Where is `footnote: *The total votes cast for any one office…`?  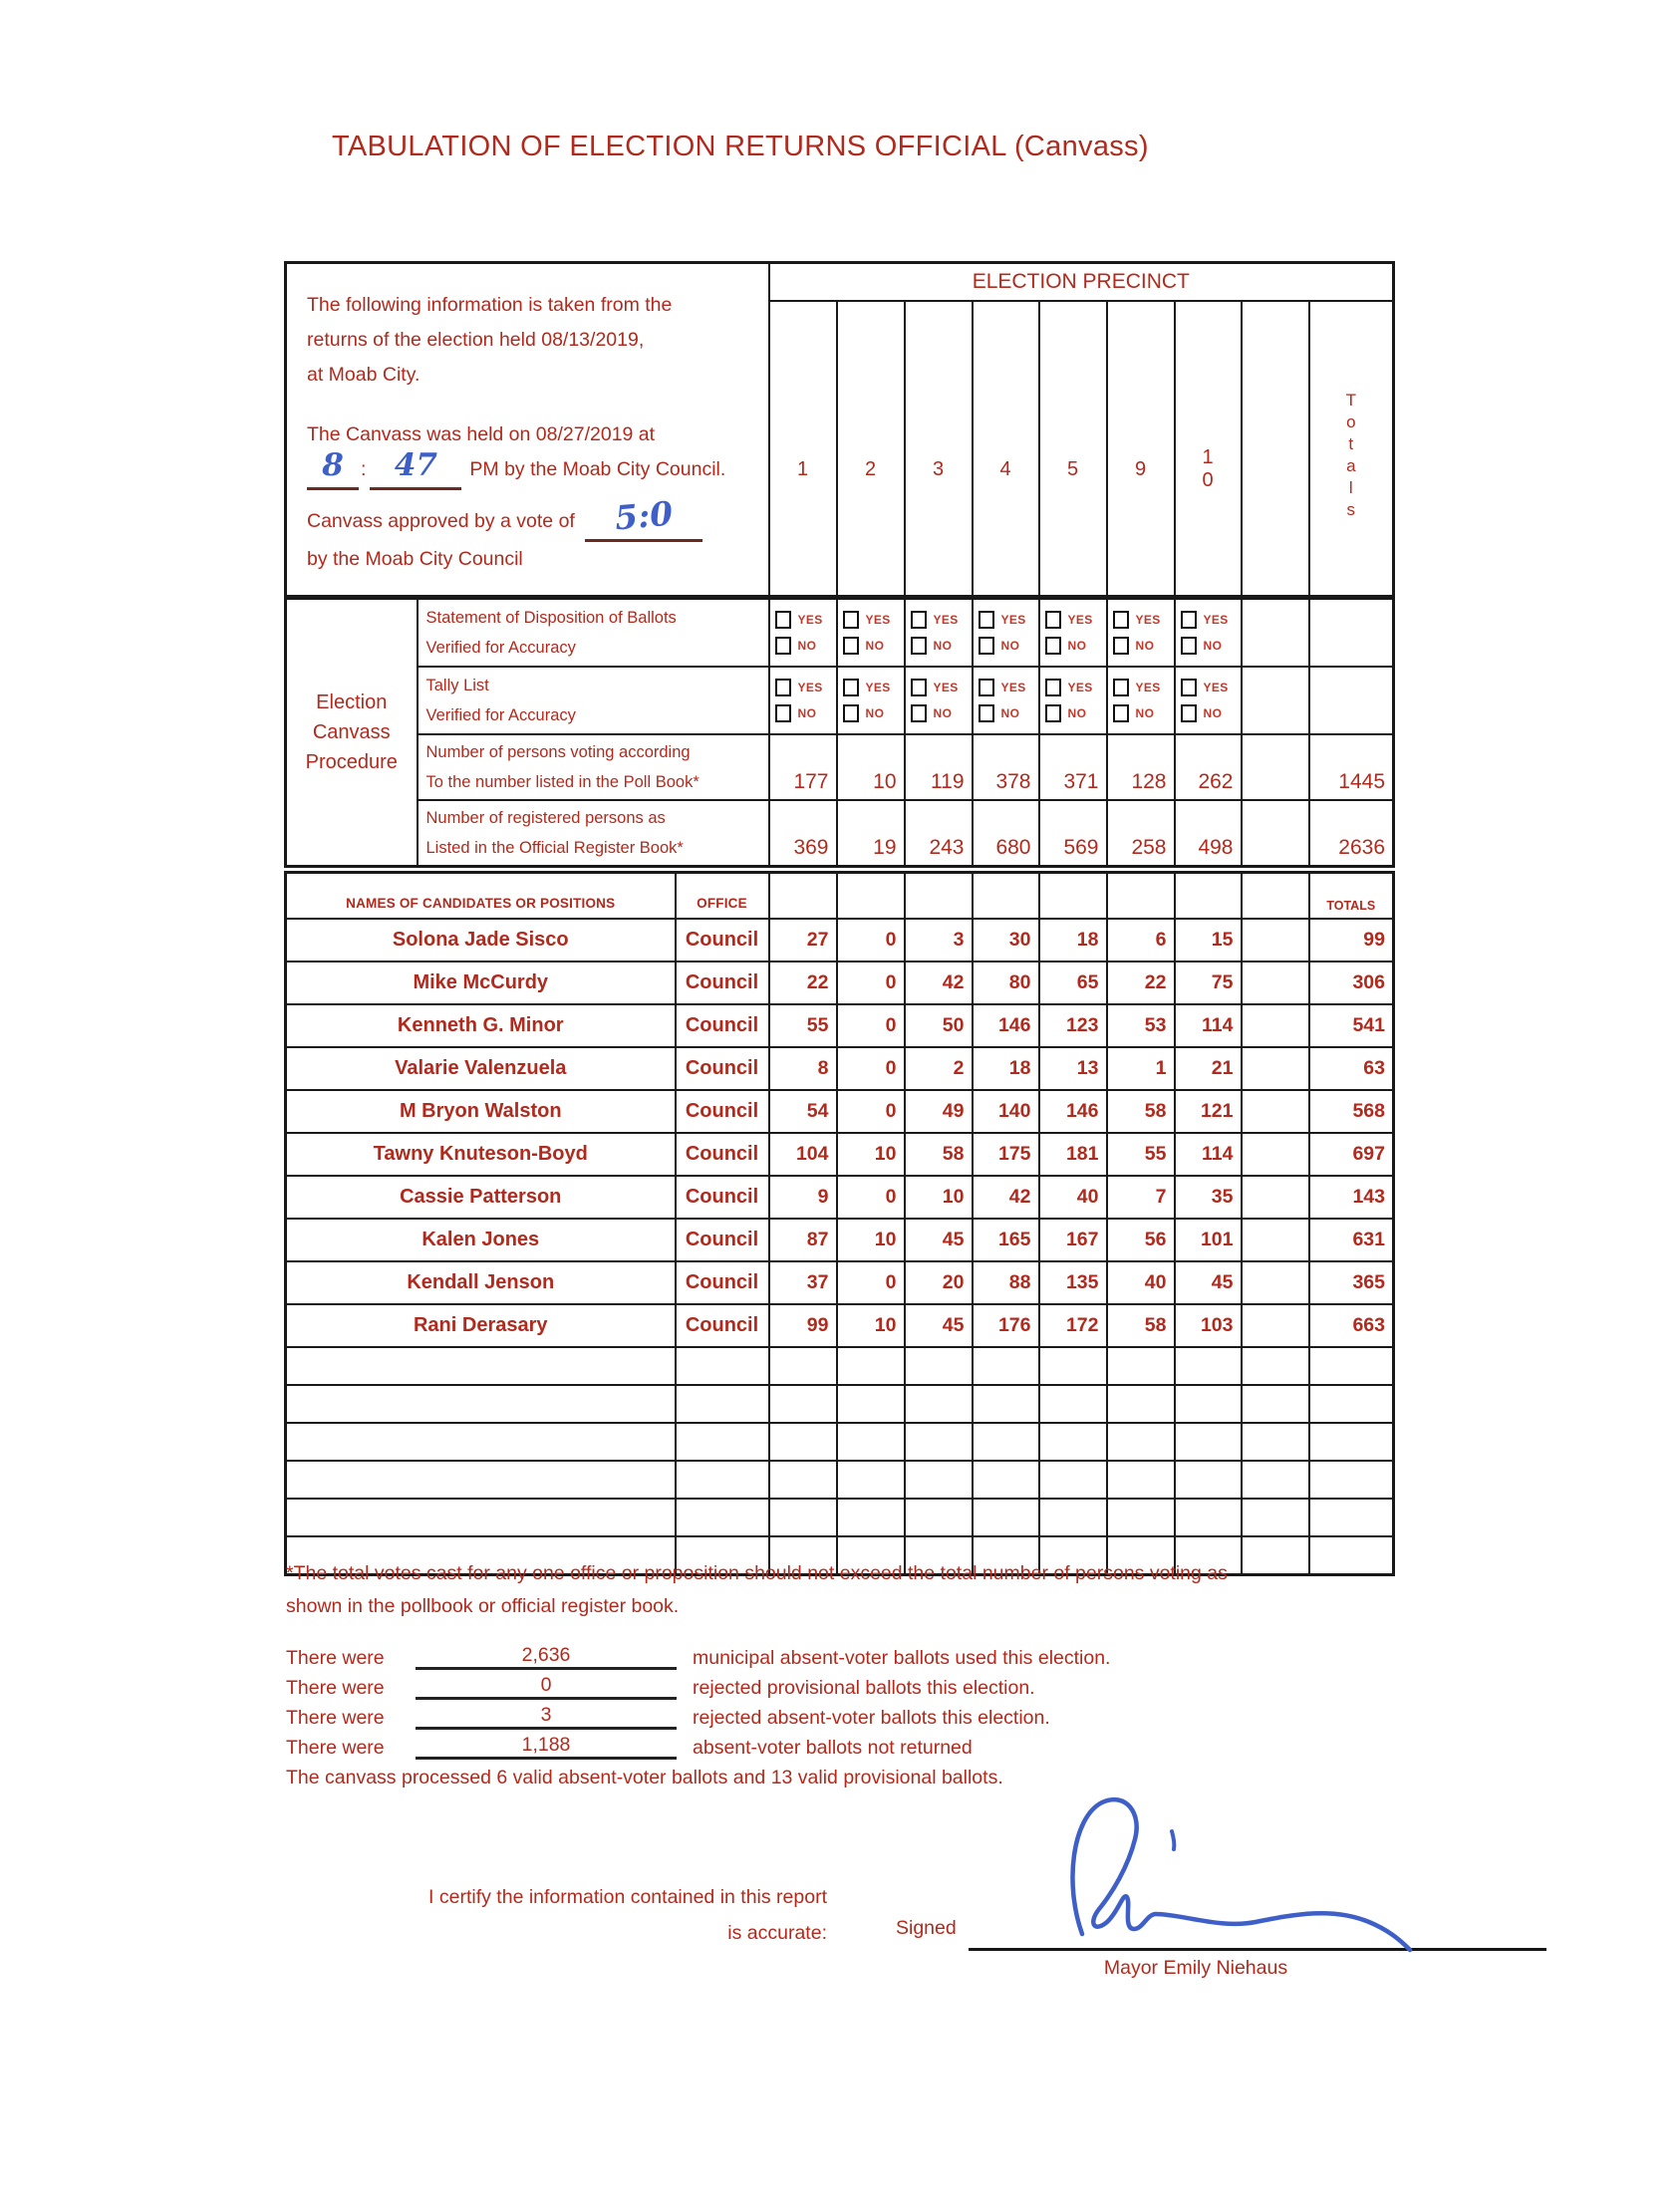
footnote: *The total votes cast for any one office… is located at coordinates (841, 1590).